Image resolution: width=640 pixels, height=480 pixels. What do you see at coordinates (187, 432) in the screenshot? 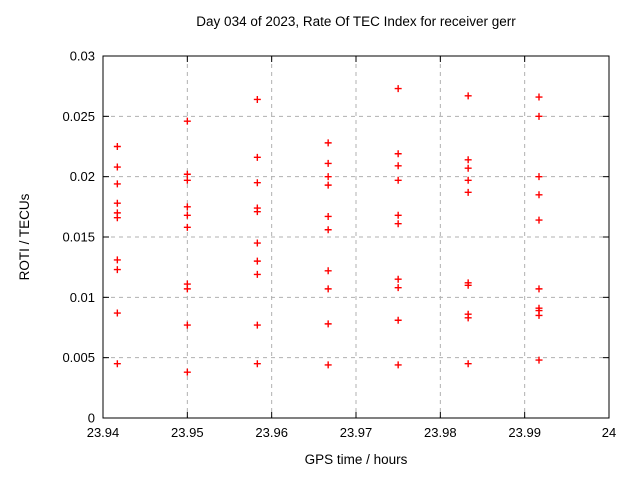
I see `x-tick-label: 23.95` at bounding box center [187, 432].